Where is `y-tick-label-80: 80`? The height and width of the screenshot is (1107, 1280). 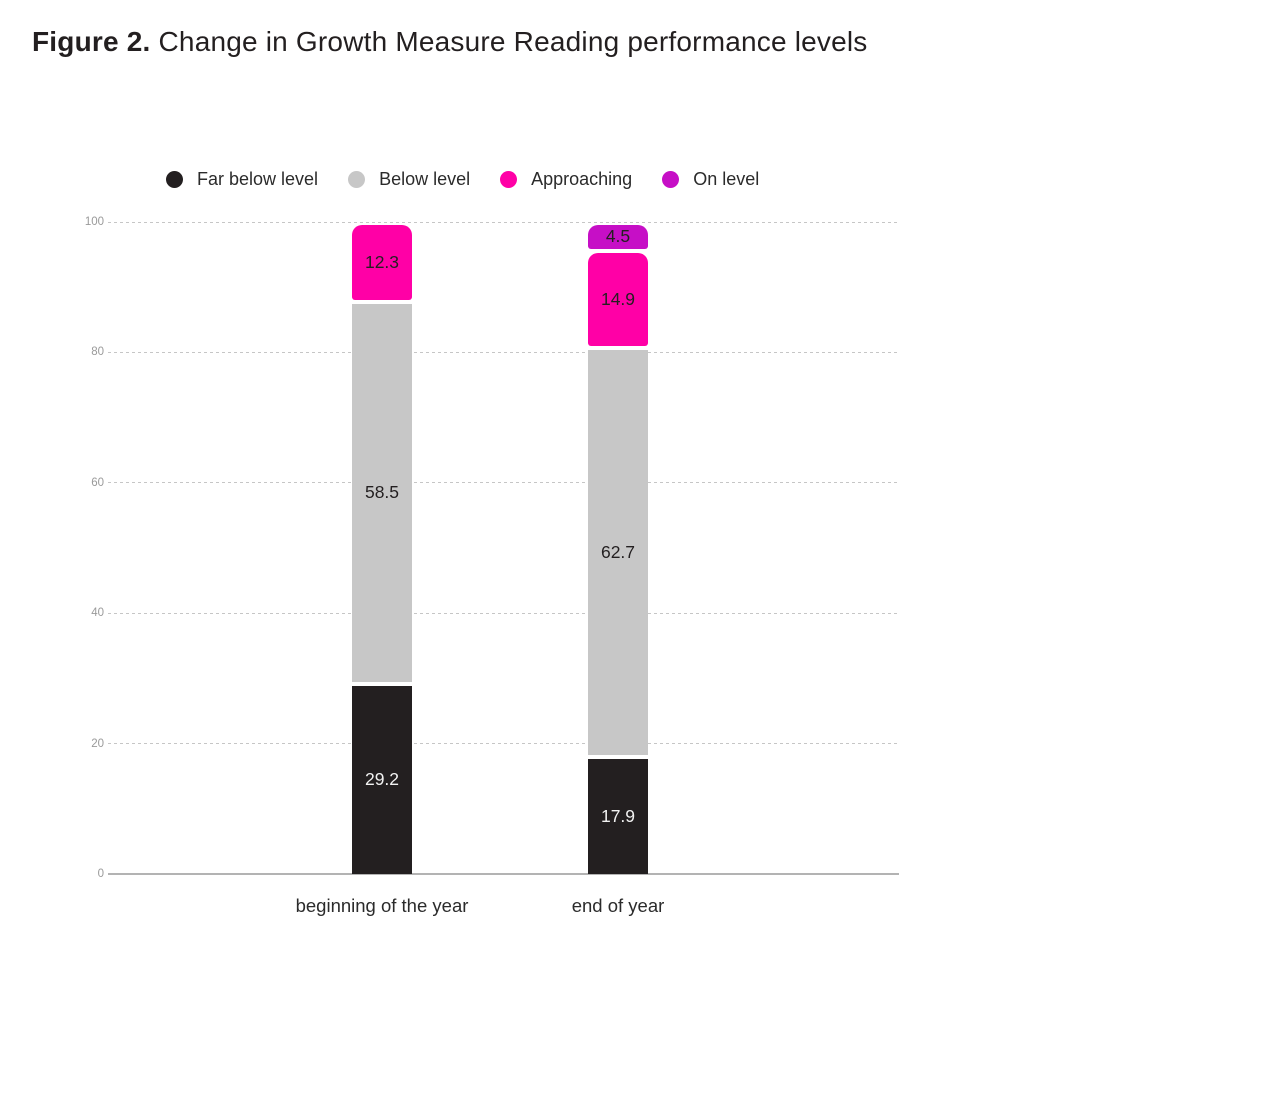
y-tick-label-80: 80 is located at coordinates (97, 352).